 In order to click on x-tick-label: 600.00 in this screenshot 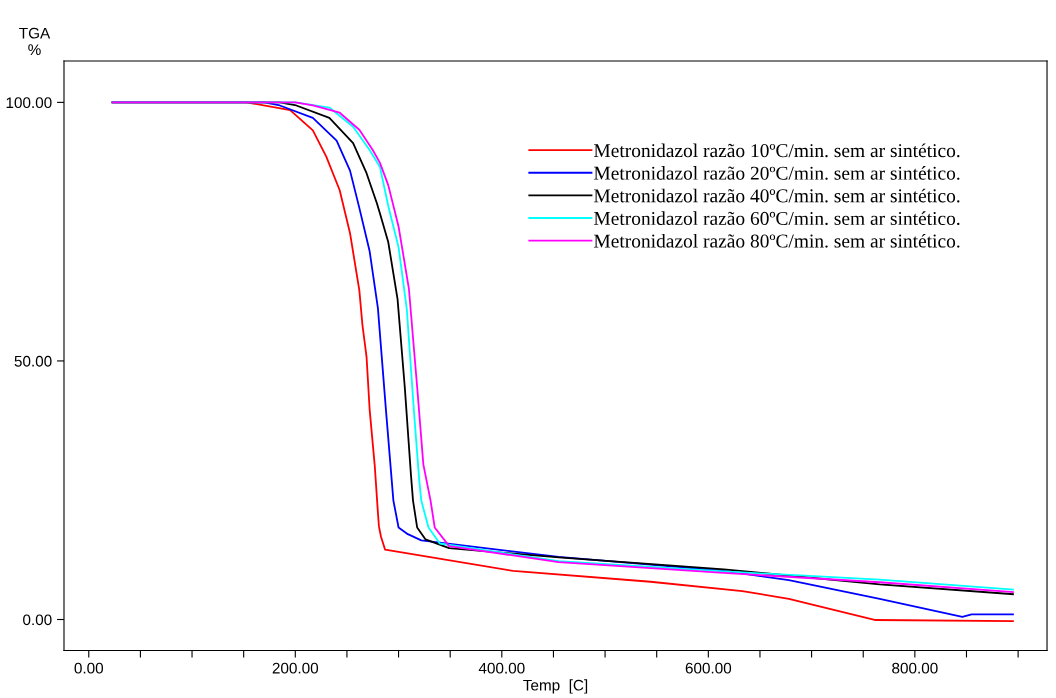, I will do `click(708, 668)`.